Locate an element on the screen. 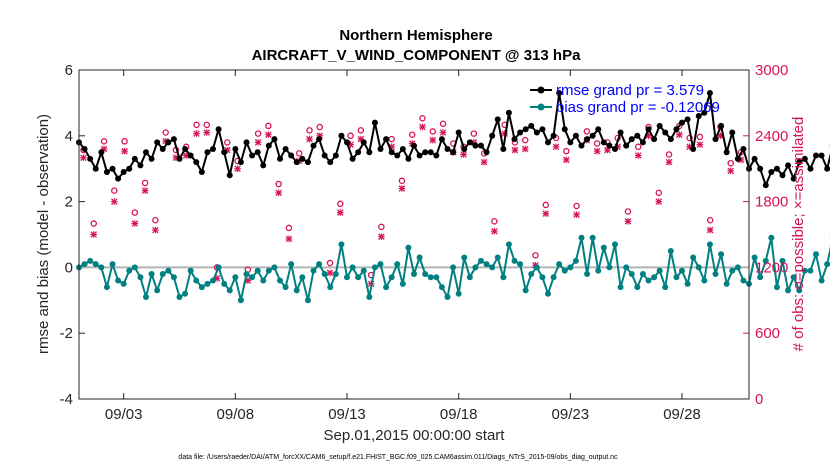  legend-rmse-label: rmse grand pr = 3.579 is located at coordinates (630, 90).